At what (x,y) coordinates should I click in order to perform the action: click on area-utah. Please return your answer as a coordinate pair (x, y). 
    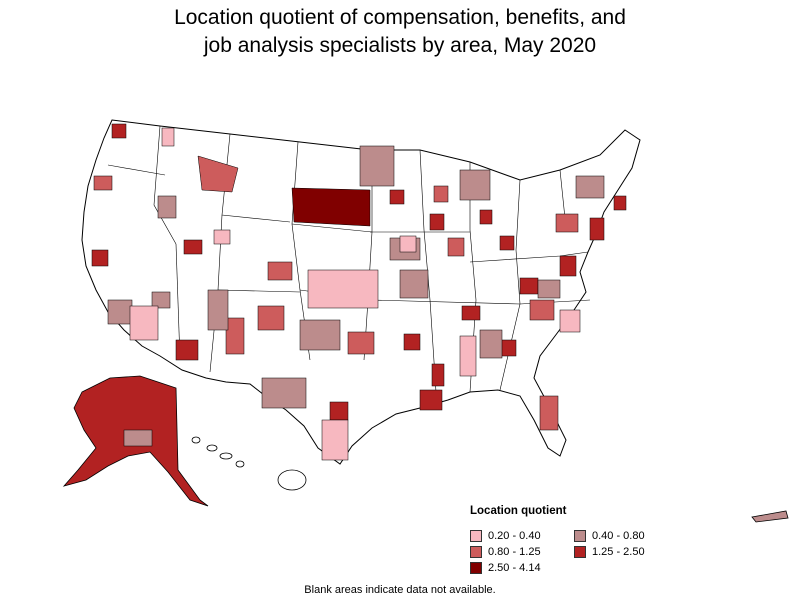
    Looking at the image, I should click on (218, 310).